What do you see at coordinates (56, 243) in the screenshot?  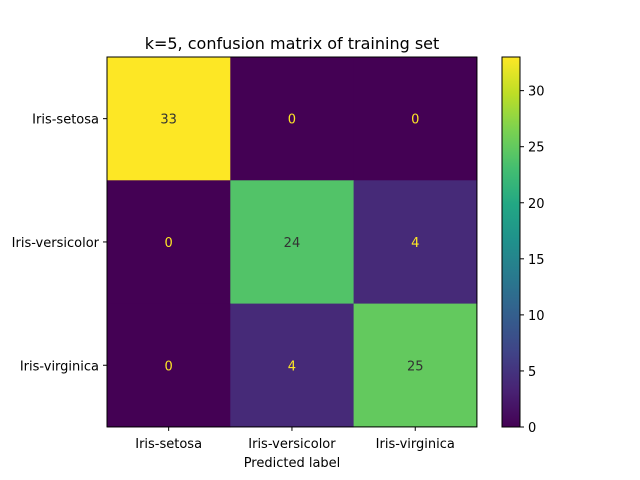 I see `y-tick-label-1: Iris-versicolor` at bounding box center [56, 243].